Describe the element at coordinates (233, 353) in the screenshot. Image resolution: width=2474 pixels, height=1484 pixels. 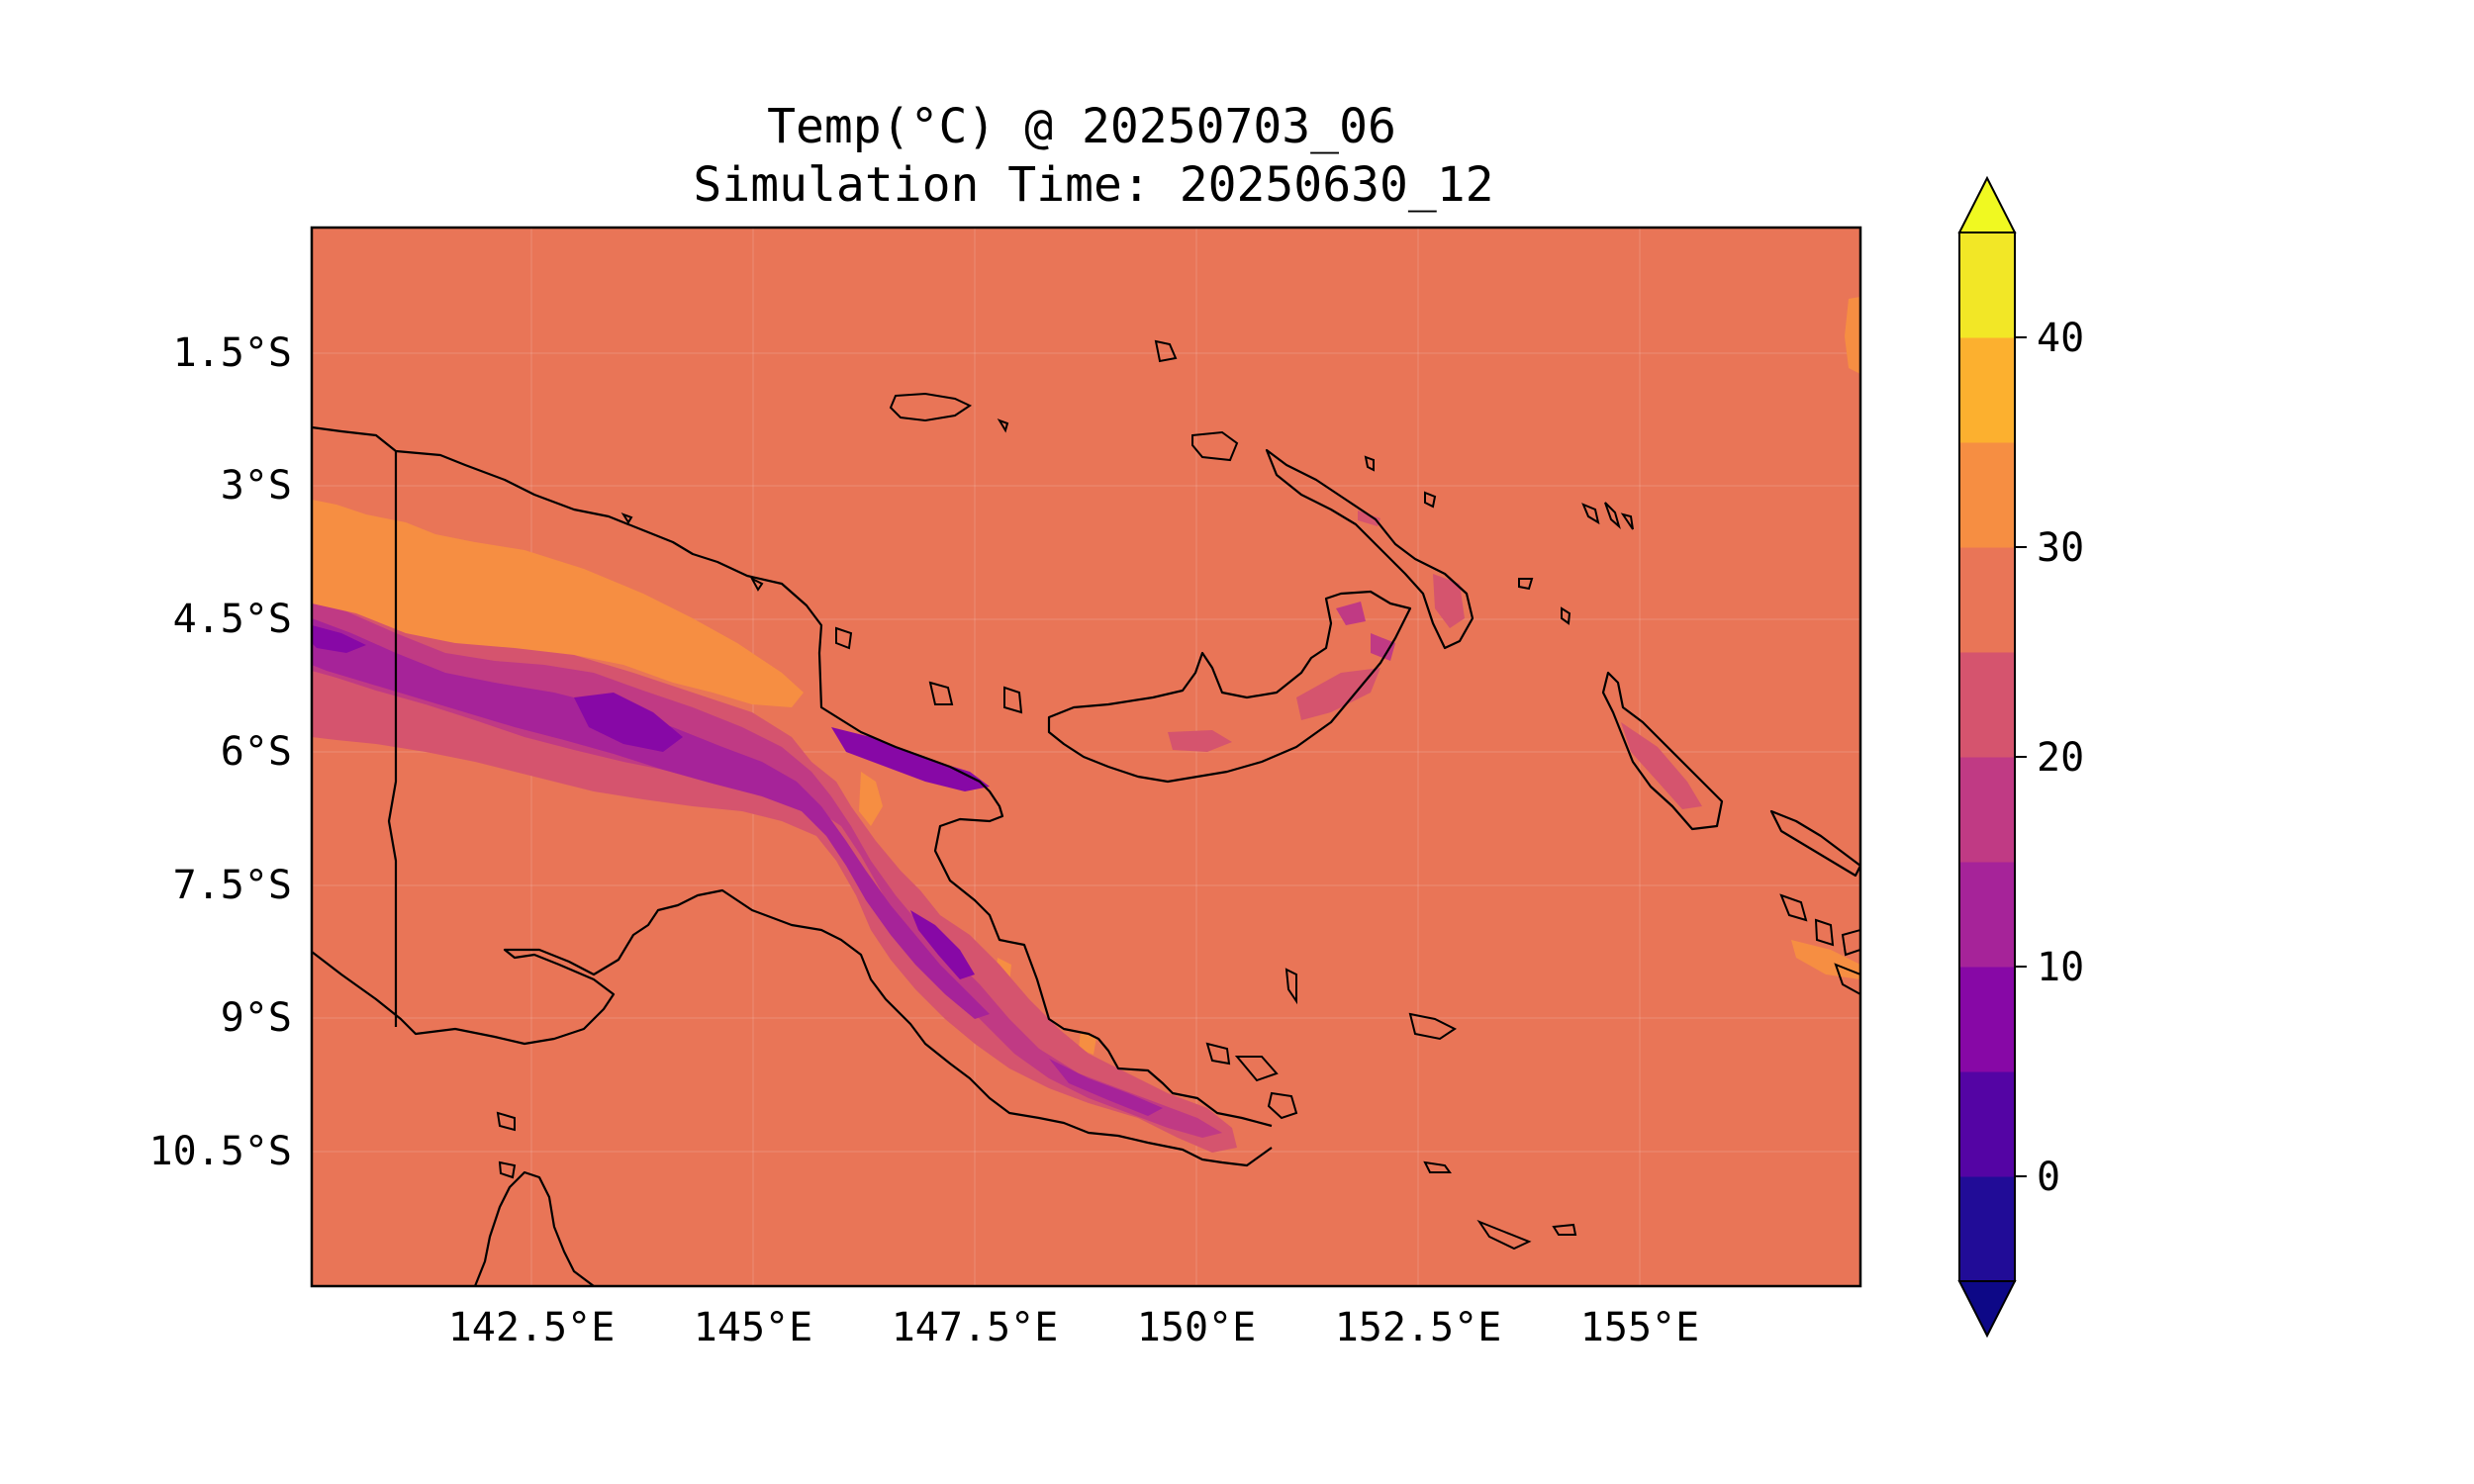
I see `lat-tick-label: 1.5°S` at that location.